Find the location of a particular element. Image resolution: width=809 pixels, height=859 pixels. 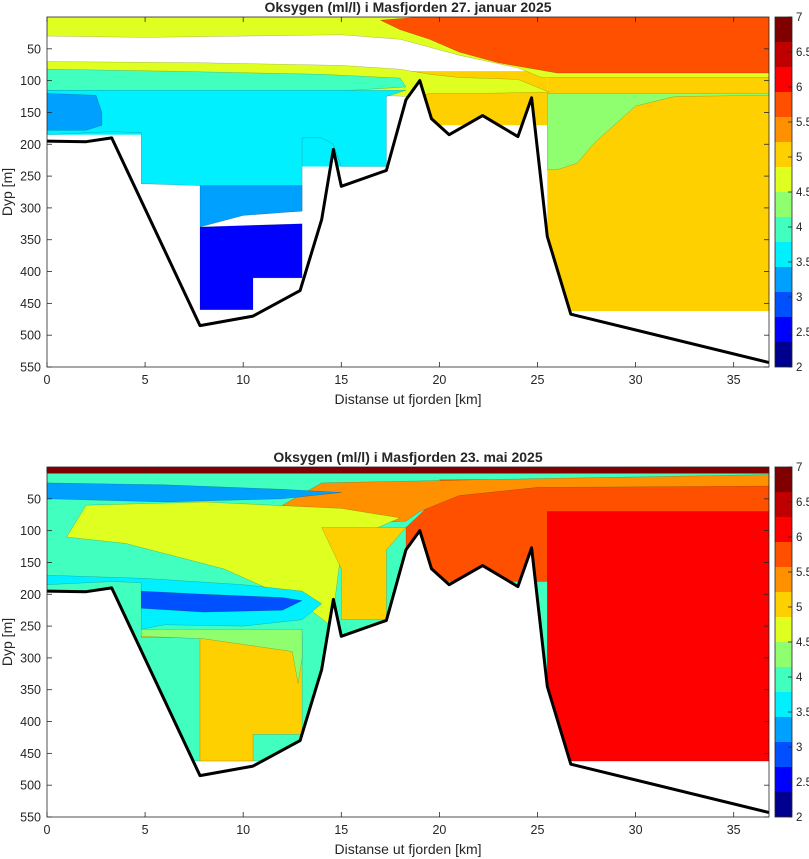

chart-title: Oksygen (ml/l) i Masfjorden 23. mai 2025 is located at coordinates (407, 457).